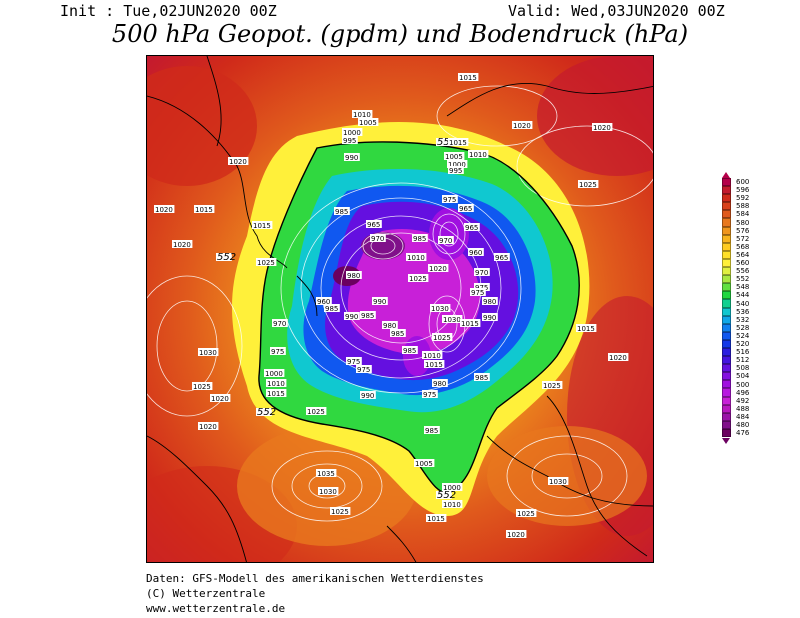 The width and height of the screenshot is (800, 618). What do you see at coordinates (743, 214) in the screenshot?
I see `legend-level-label: 584` at bounding box center [743, 214].